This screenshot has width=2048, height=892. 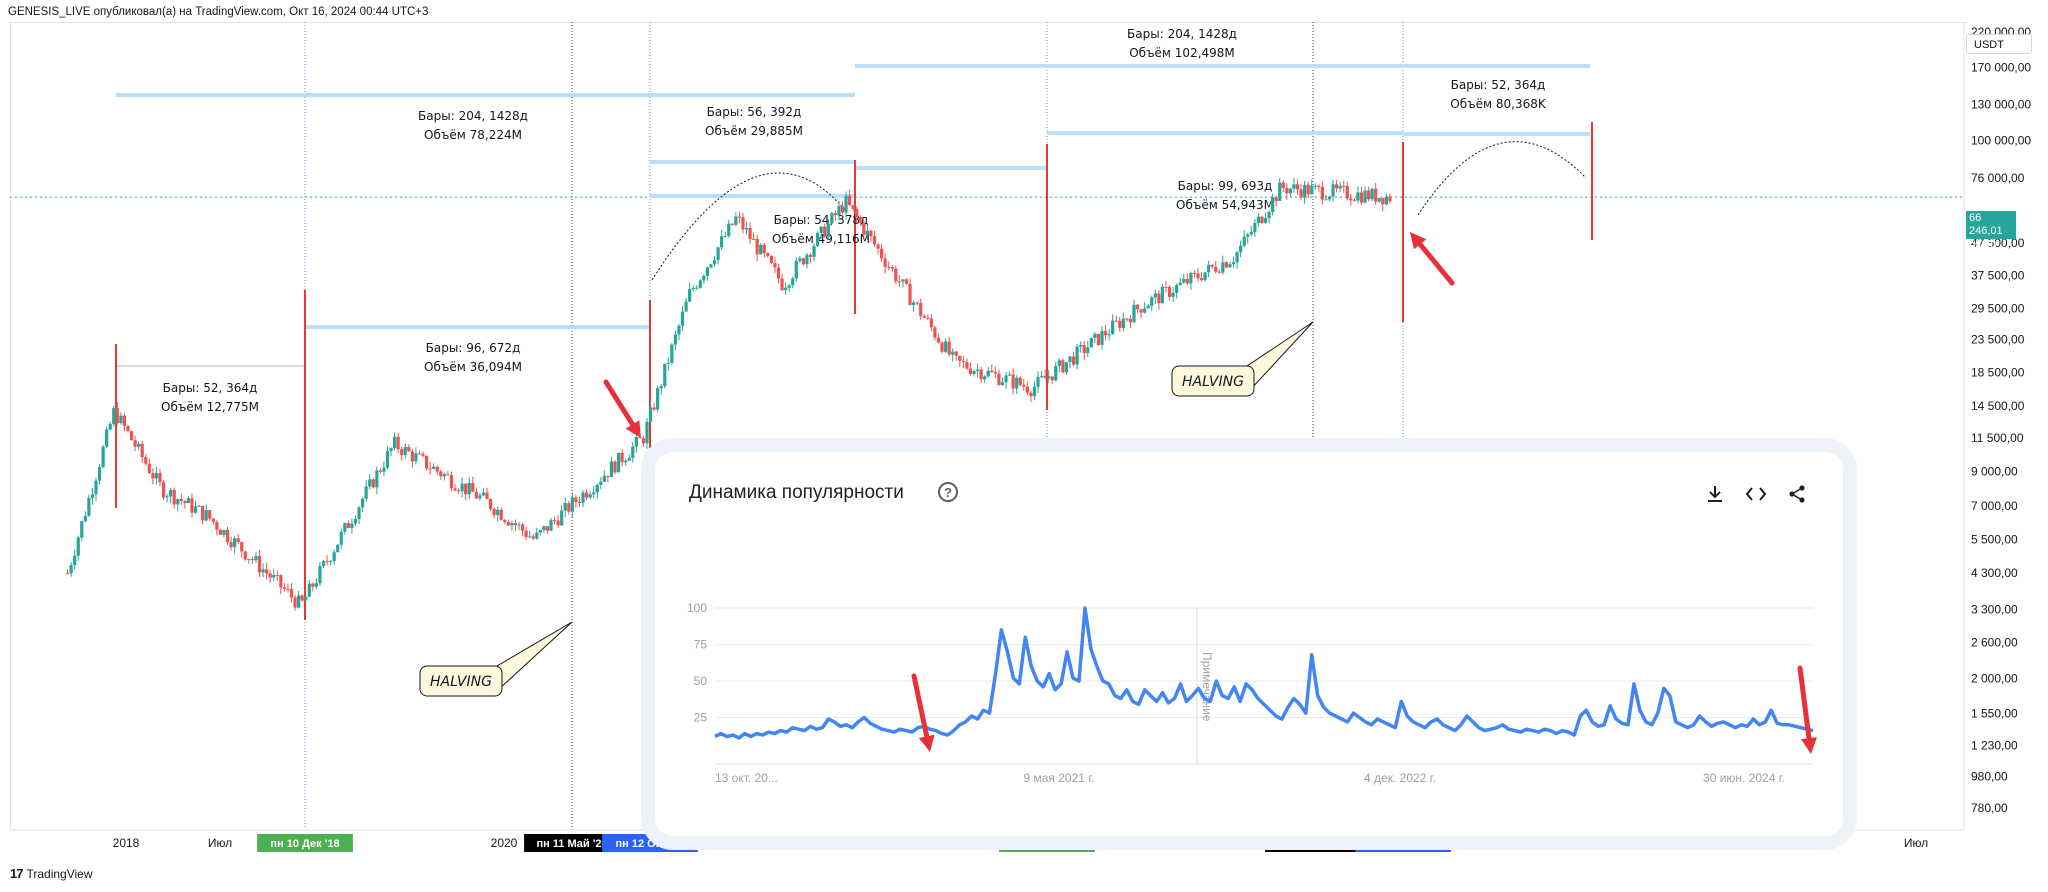 What do you see at coordinates (526, 656) in the screenshot?
I see `halving-callout-pointer` at bounding box center [526, 656].